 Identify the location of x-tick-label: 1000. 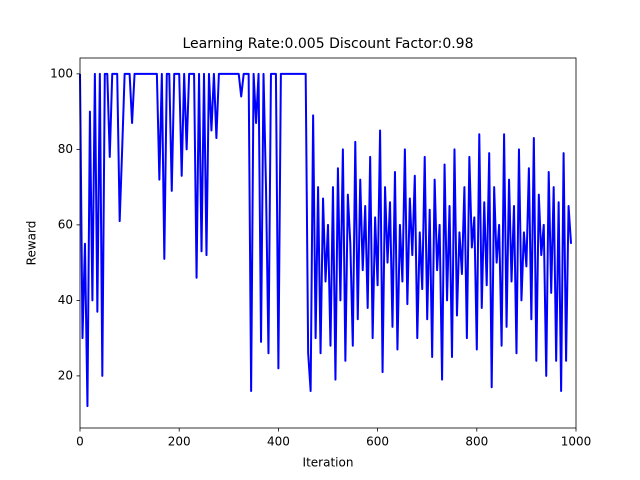
(576, 442).